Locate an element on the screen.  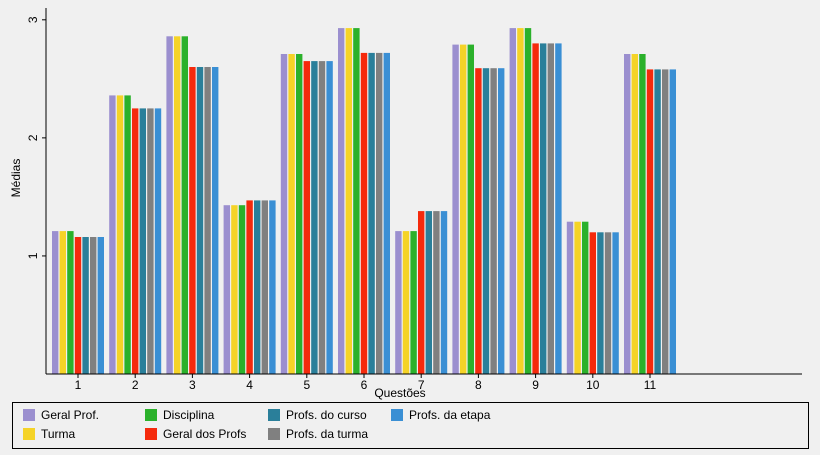
bar-11-profs-do-curso is located at coordinates (657, 222).